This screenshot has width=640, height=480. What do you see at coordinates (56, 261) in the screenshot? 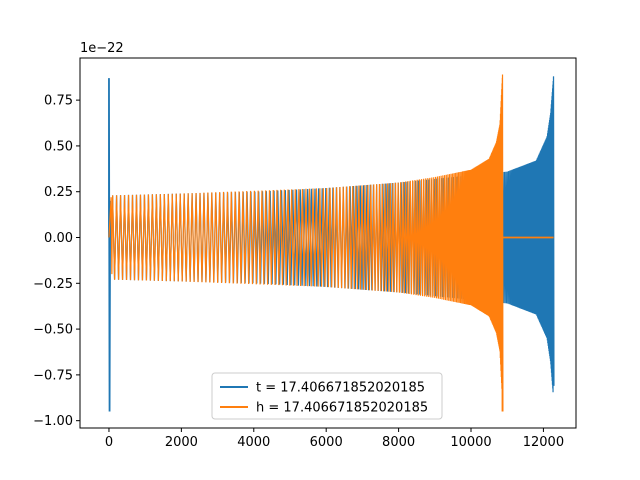
I see `y-axis: −1.00 −0.75 −0.50 −0.25 0.00 0.25 0.50 0.75` at bounding box center [56, 261].